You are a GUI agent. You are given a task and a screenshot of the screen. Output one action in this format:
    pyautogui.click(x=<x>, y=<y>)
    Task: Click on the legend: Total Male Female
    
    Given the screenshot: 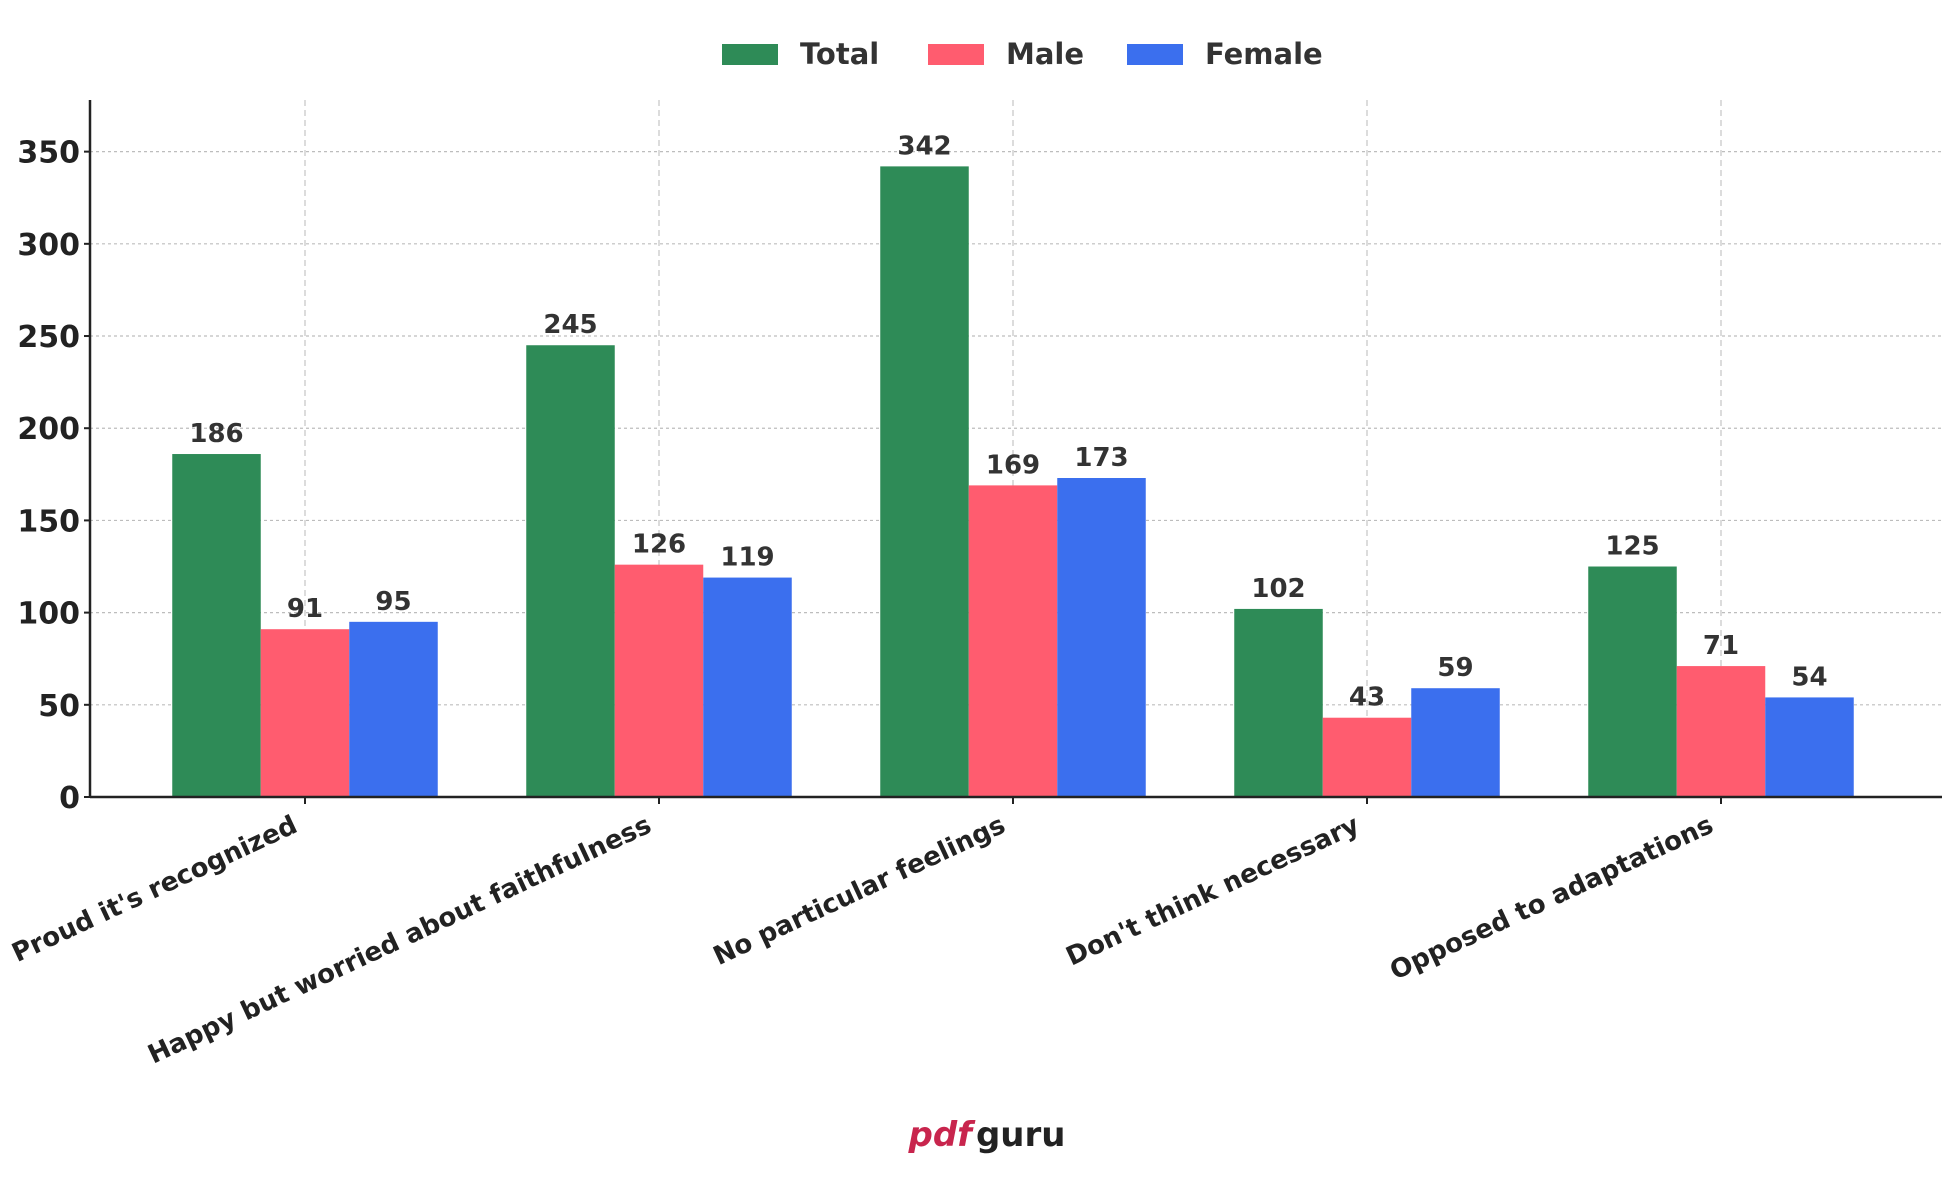 What is the action you would take?
    pyautogui.click(x=1022, y=54)
    